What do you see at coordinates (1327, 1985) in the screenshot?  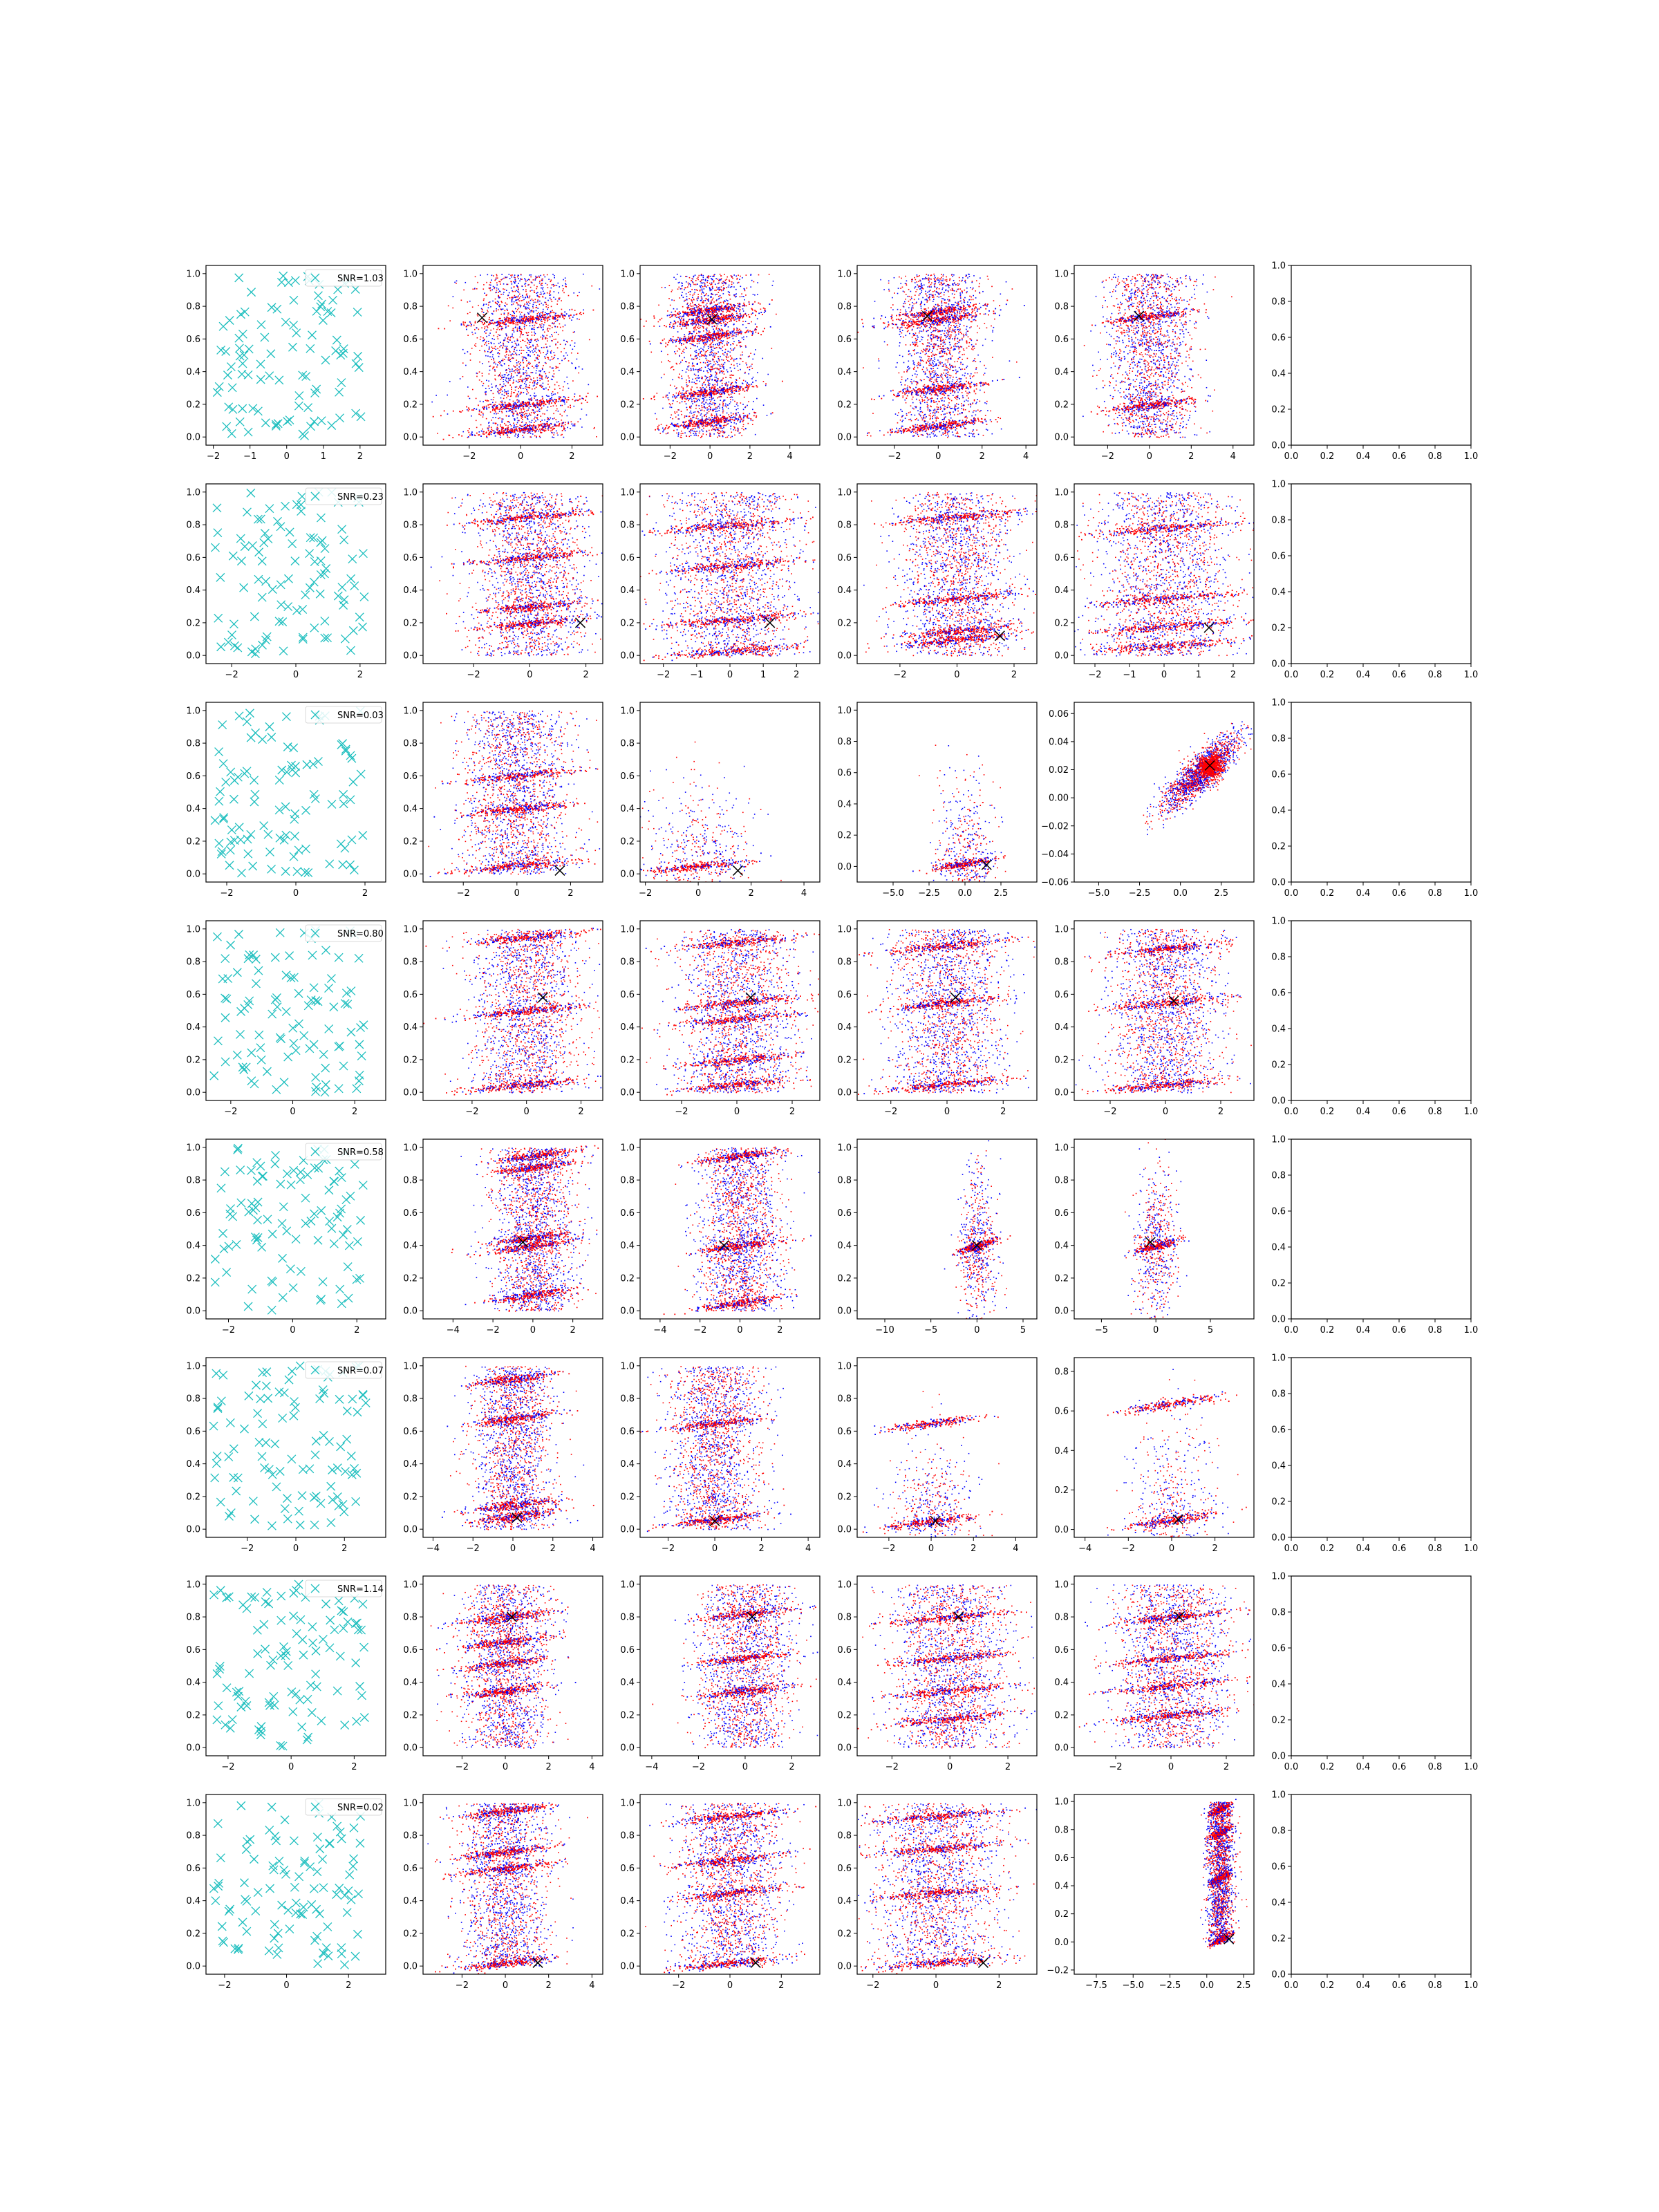 I see `x-tick-label: 0.2` at bounding box center [1327, 1985].